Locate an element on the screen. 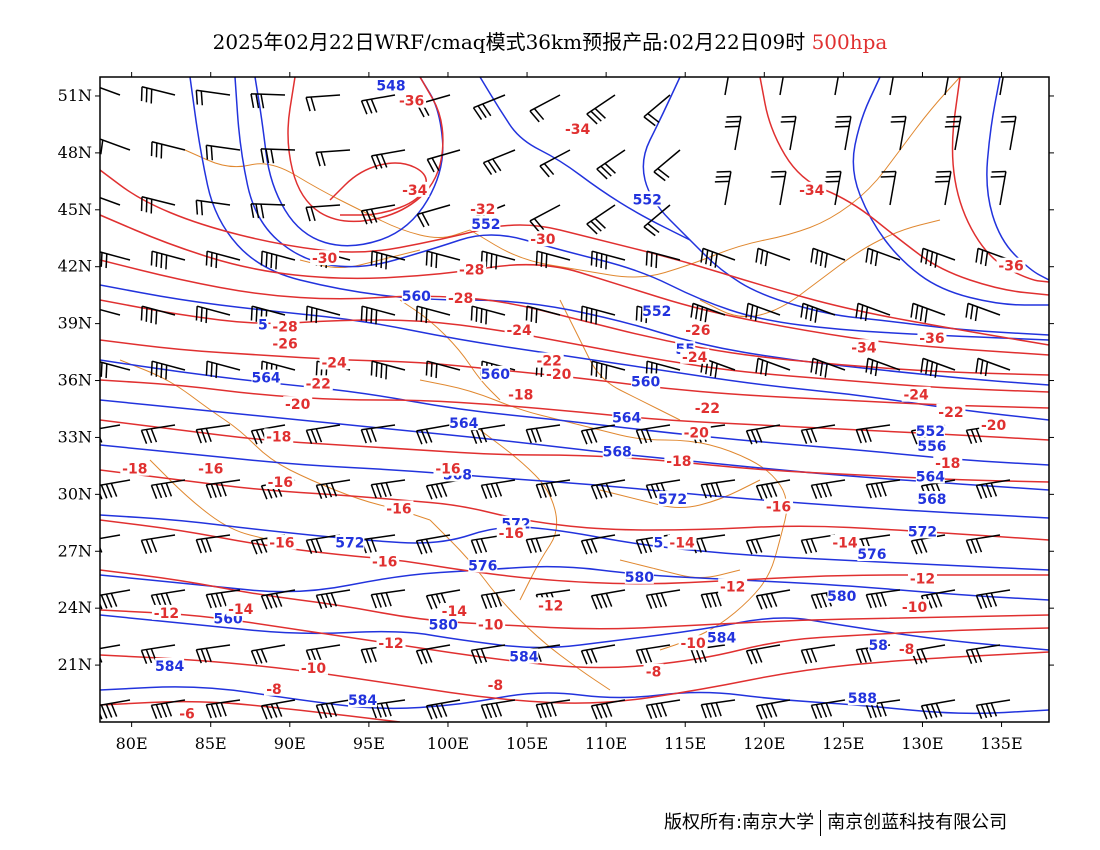 The height and width of the screenshot is (850, 1100). height-label: 5 is located at coordinates (658, 544).